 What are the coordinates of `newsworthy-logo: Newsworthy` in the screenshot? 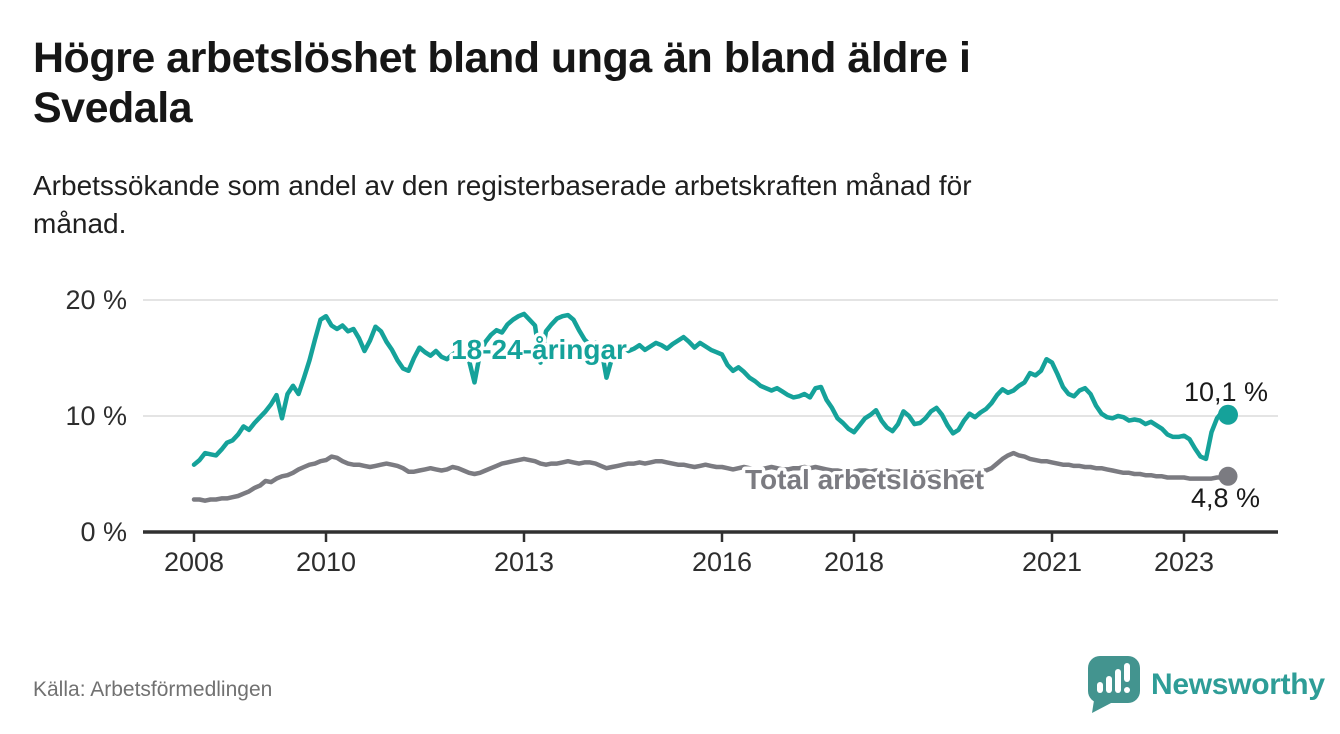 It's located at (1206, 685).